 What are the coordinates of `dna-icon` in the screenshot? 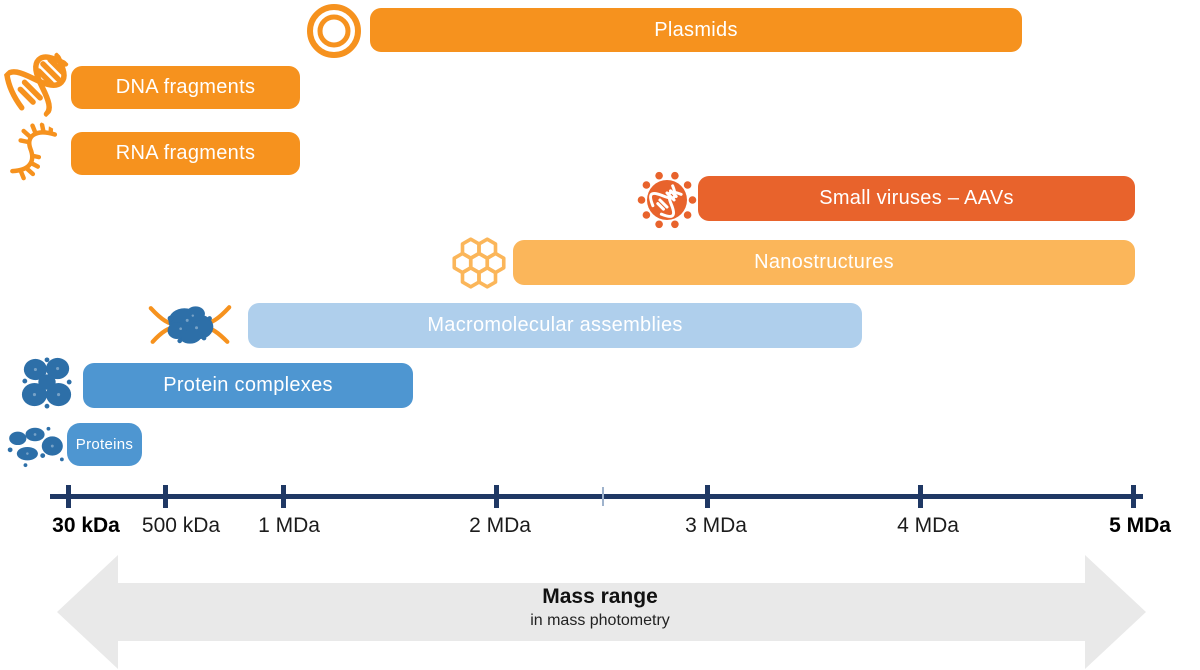 It's located at (36, 85).